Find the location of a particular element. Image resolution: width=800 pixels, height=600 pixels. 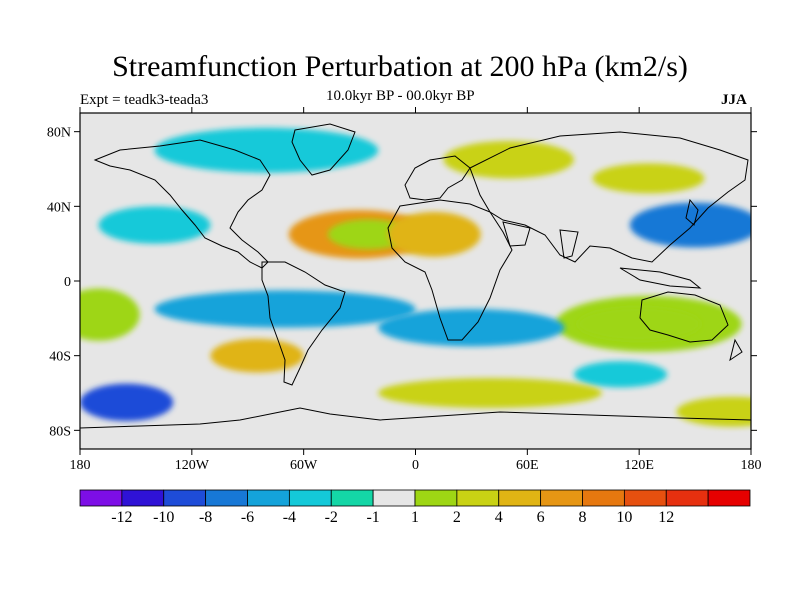

lat-tick-label: 80N is located at coordinates (59, 133).